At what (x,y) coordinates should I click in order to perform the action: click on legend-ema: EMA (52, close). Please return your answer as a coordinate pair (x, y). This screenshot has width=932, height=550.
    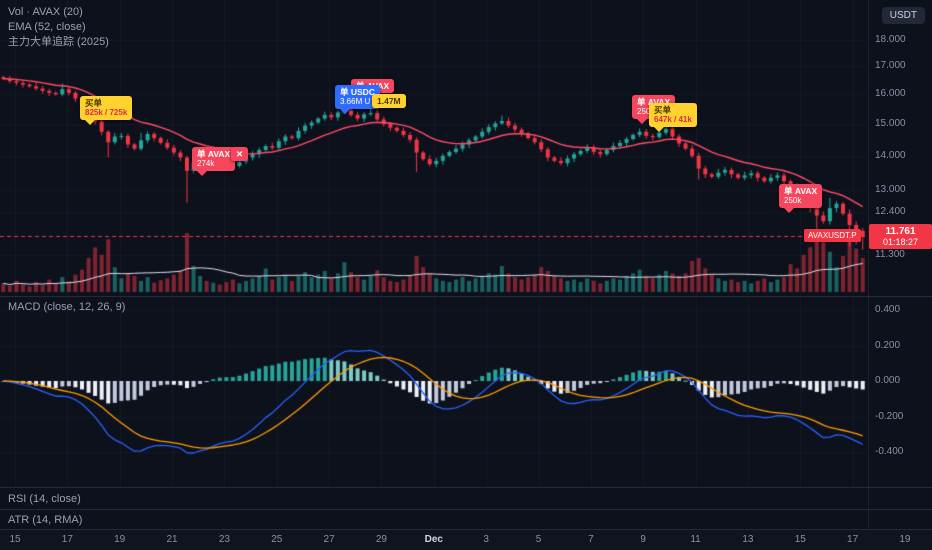
    Looking at the image, I should click on (47, 27).